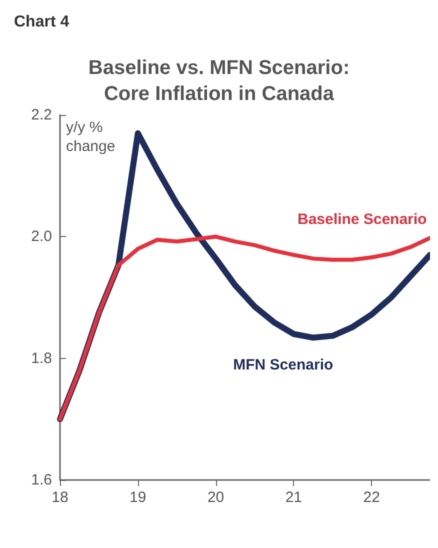  I want to click on y-tick-label: 2.0, so click(41, 237).